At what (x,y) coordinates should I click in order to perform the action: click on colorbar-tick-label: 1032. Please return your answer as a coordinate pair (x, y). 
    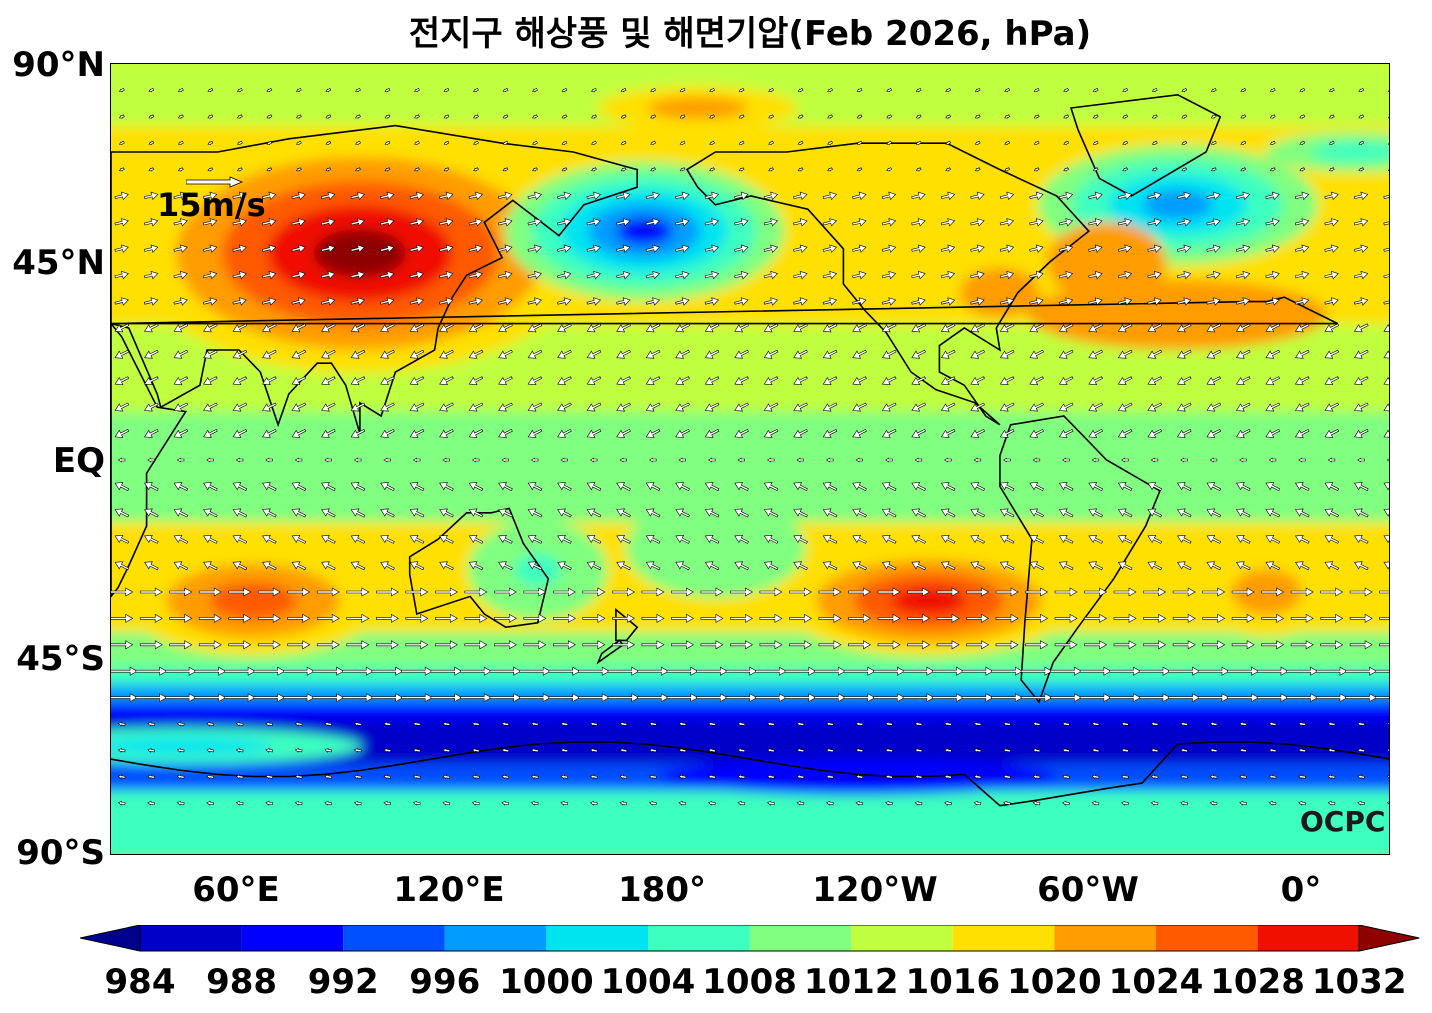
    Looking at the image, I should click on (1359, 982).